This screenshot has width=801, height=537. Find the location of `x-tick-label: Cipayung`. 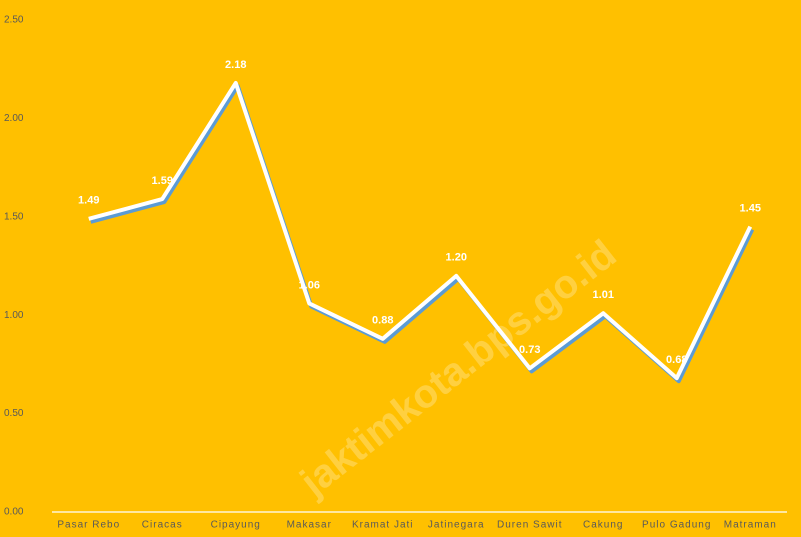

x-tick-label: Cipayung is located at coordinates (236, 525).